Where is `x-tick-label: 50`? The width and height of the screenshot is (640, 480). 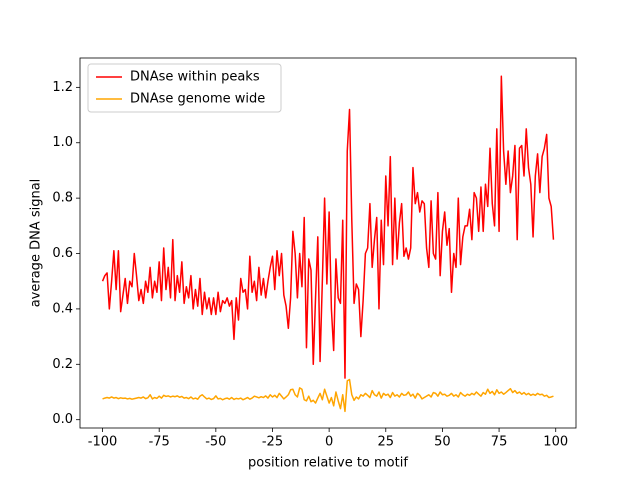
x-tick-label: 50 is located at coordinates (442, 442).